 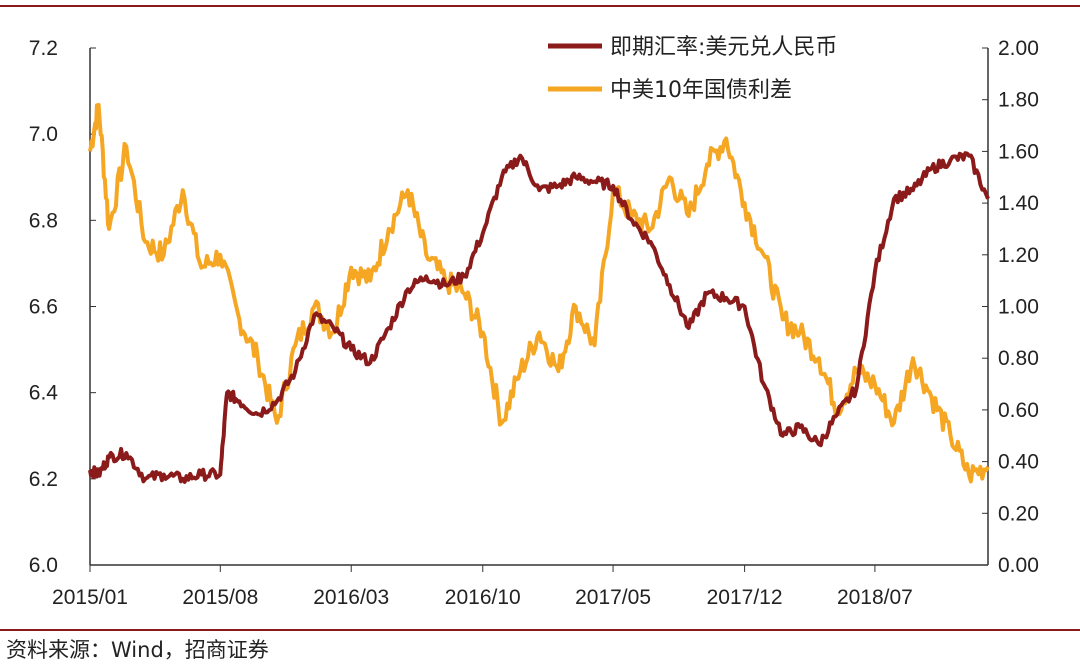 What do you see at coordinates (745, 597) in the screenshot?
I see `x-tick-label: 2017/12` at bounding box center [745, 597].